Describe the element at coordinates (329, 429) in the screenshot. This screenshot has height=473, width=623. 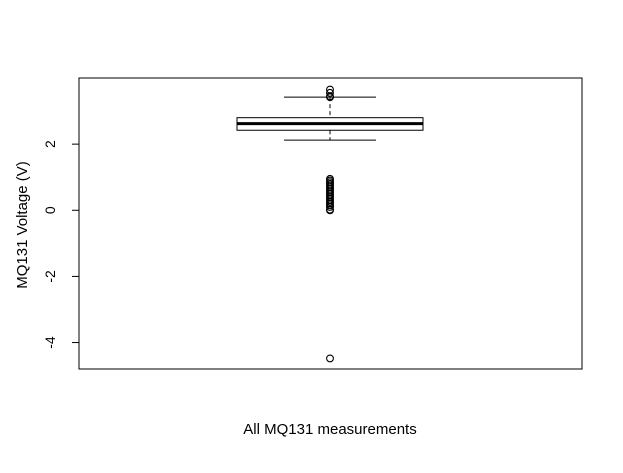
I see `x-axis-label: All MQ131 measurements` at that location.